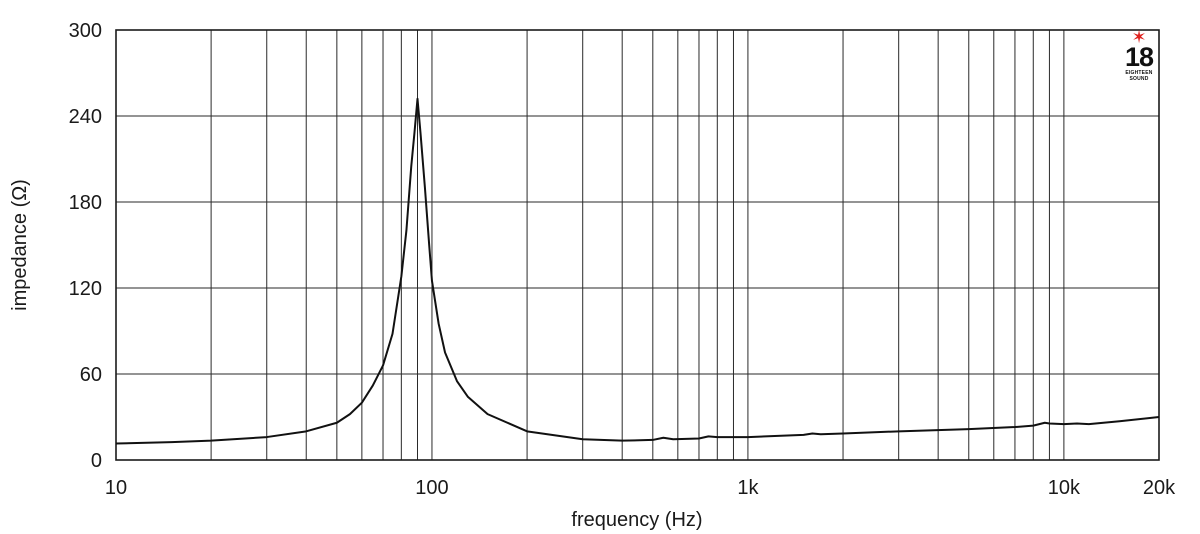  Describe the element at coordinates (1159, 488) in the screenshot. I see `x-tick-label: 20k` at that location.